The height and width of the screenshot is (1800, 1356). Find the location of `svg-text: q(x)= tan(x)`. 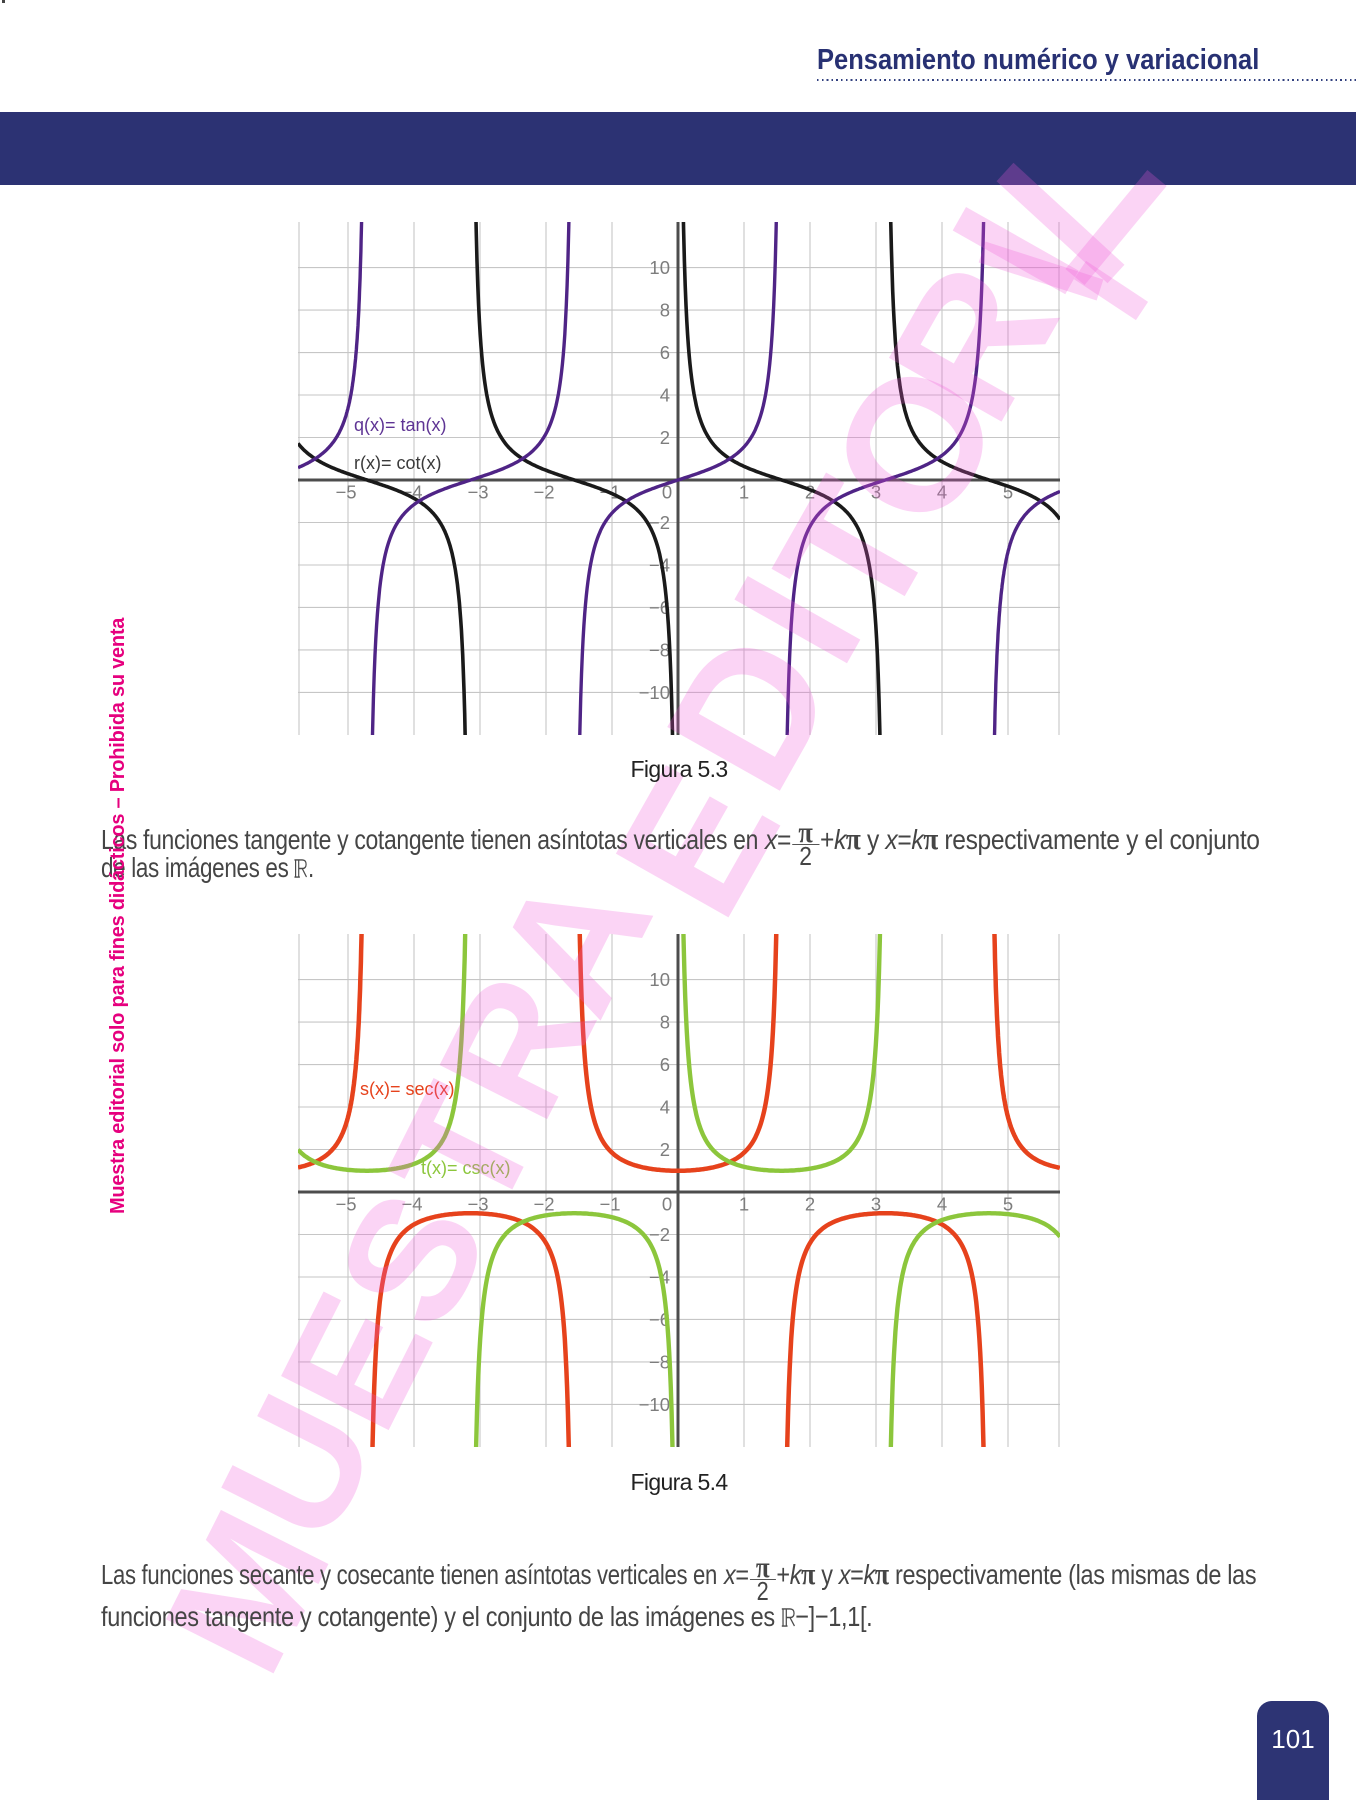

svg-text: q(x)= tan(x) is located at coordinates (400, 425).